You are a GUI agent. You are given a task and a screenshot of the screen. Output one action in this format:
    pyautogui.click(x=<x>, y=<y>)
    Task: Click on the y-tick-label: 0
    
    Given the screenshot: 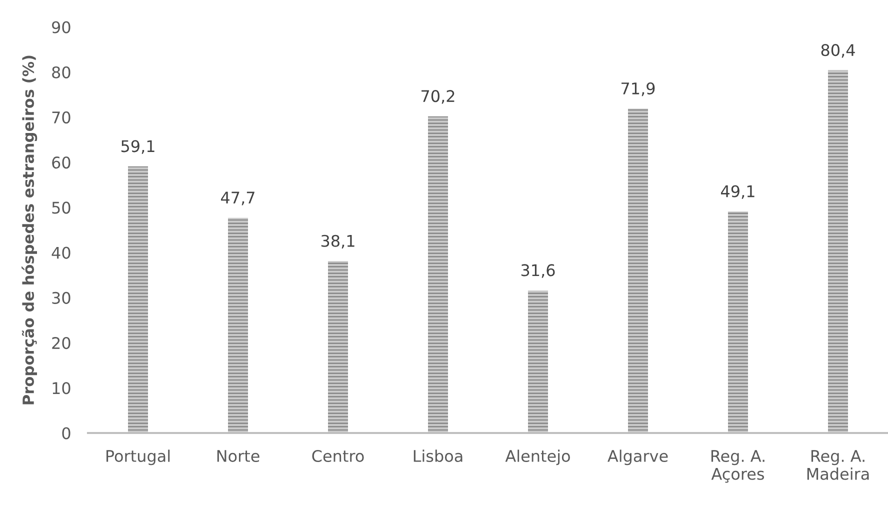 What is the action you would take?
    pyautogui.click(x=66, y=433)
    